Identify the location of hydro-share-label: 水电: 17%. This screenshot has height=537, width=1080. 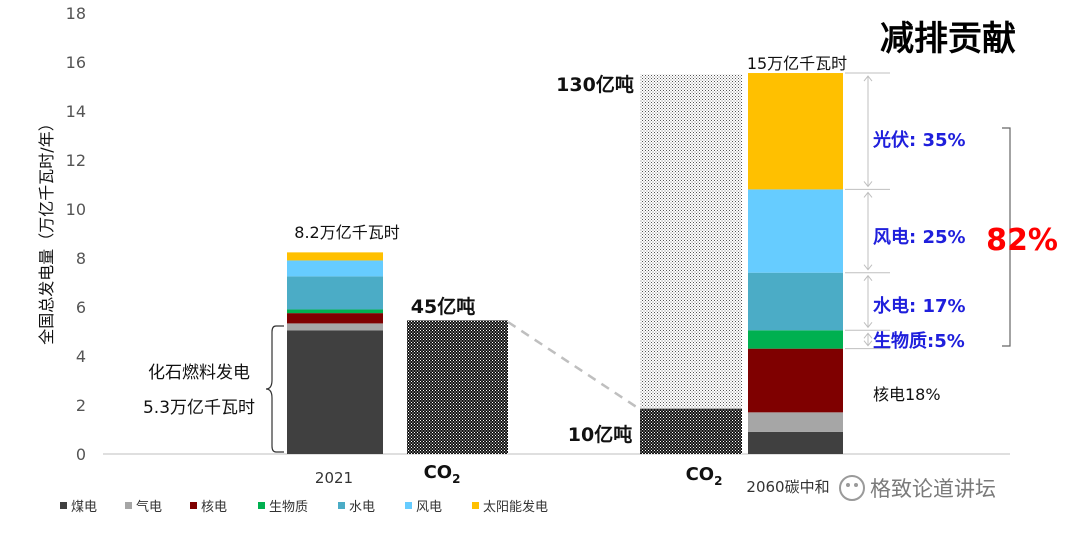
(919, 306).